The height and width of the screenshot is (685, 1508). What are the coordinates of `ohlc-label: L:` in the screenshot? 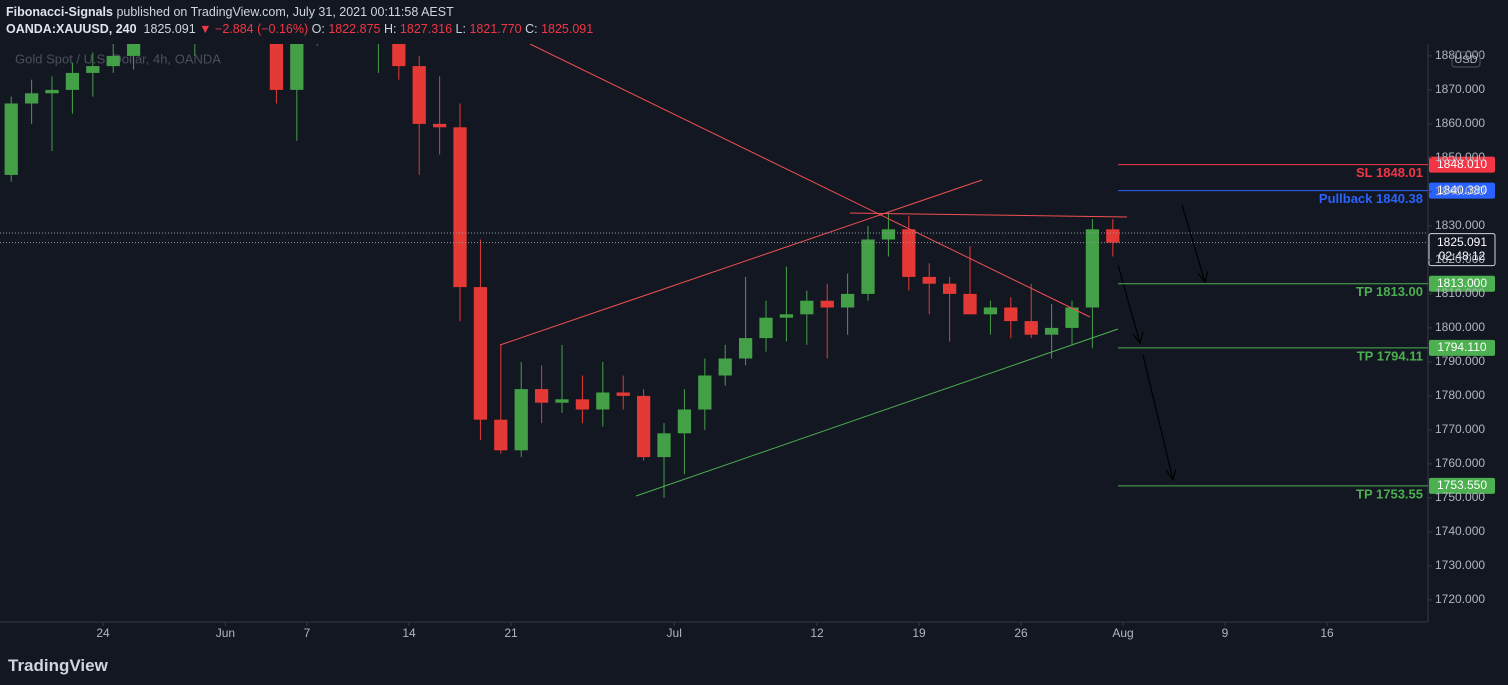 It's located at (460, 29).